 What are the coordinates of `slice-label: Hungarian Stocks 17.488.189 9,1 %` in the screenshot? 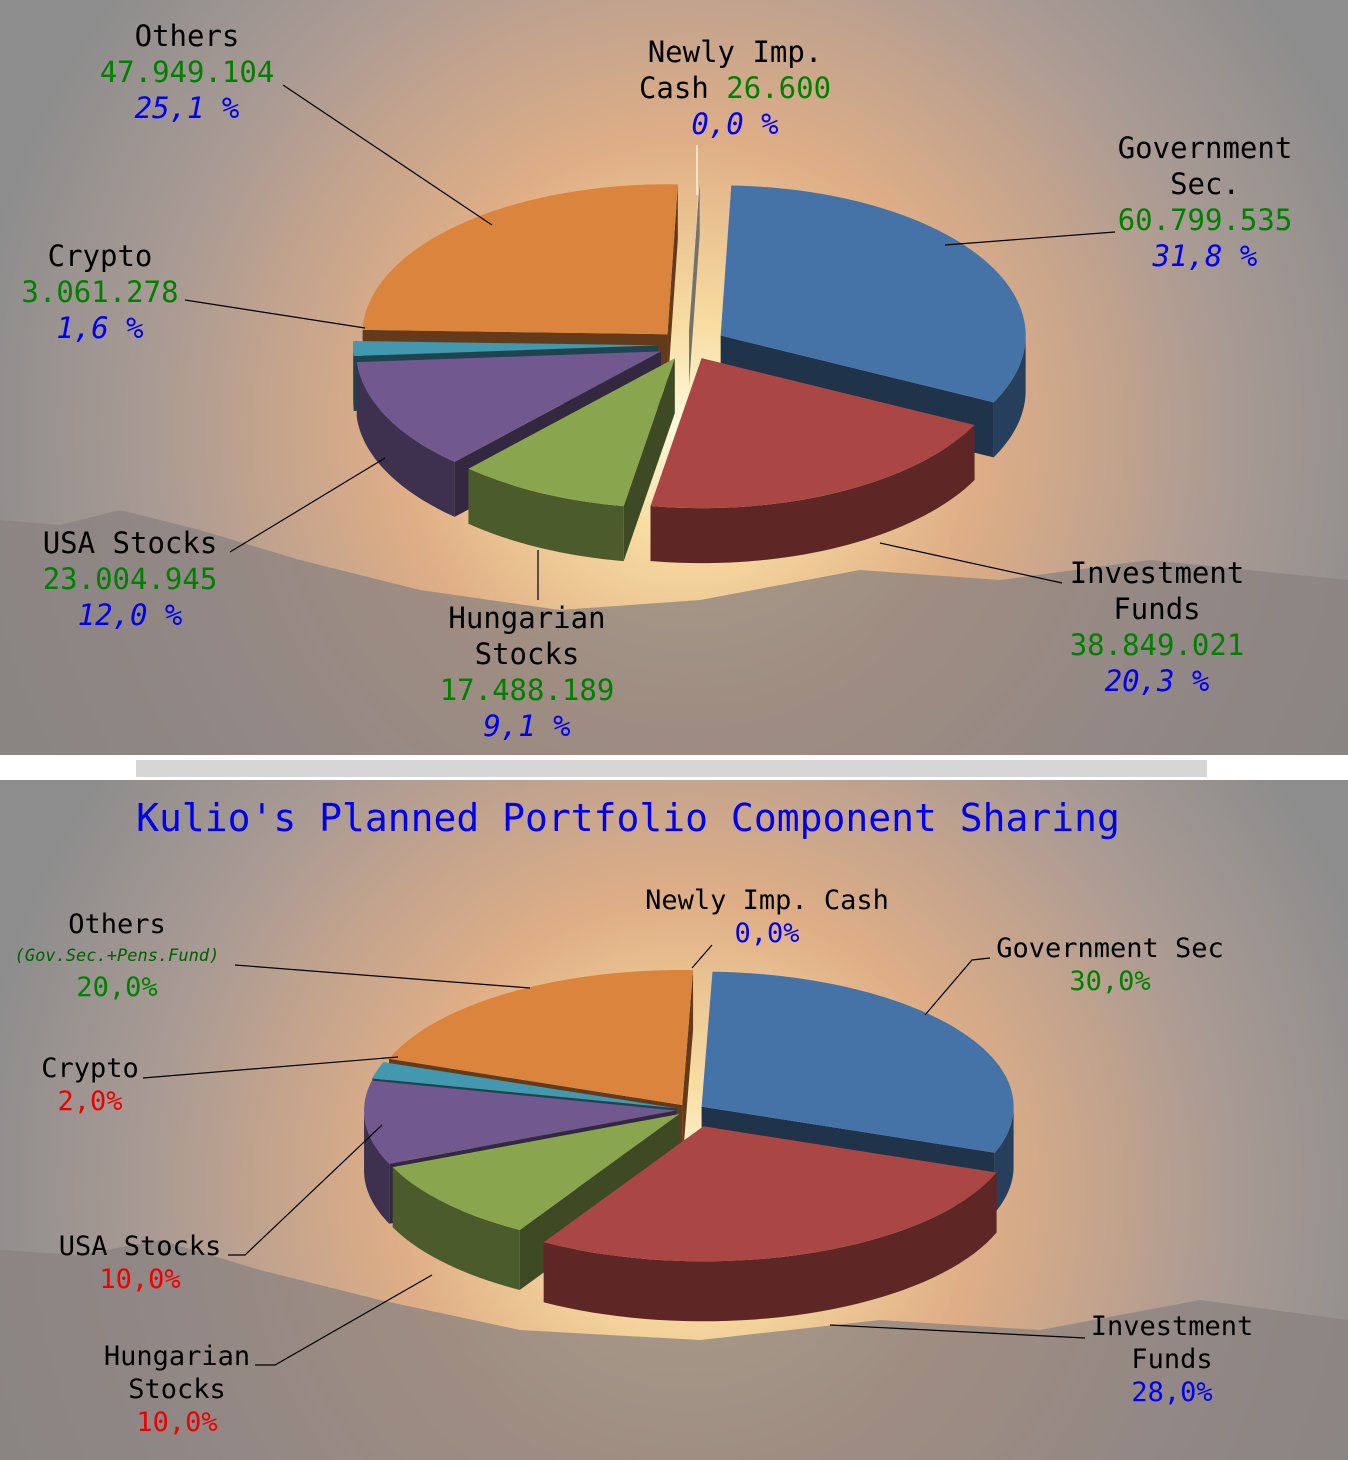 It's located at (527, 672).